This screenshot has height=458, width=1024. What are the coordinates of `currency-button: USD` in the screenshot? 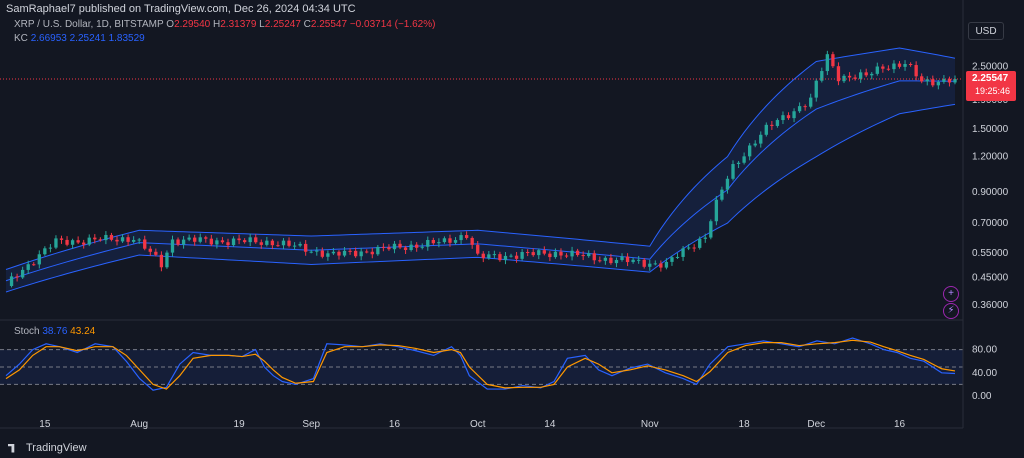 It's located at (986, 31).